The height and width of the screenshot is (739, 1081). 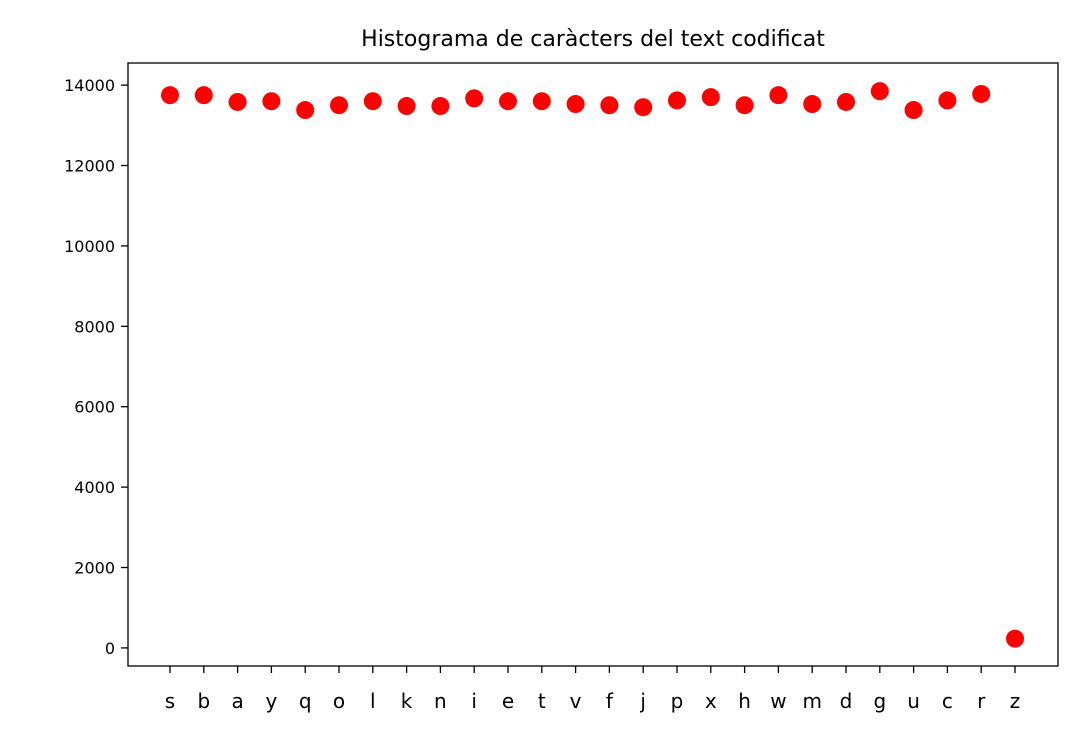 What do you see at coordinates (237, 701) in the screenshot?
I see `x-tick-label: a` at bounding box center [237, 701].